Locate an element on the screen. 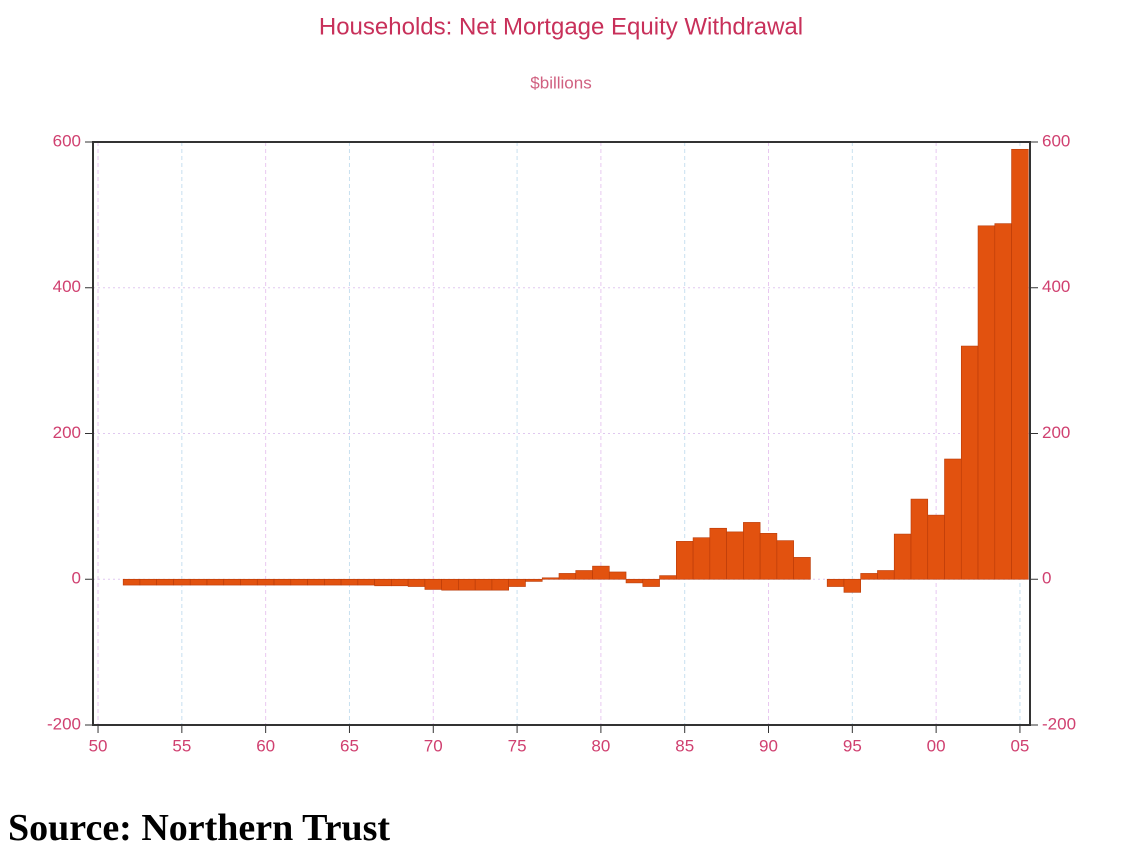 The height and width of the screenshot is (850, 1122). x-tick-label: 85 is located at coordinates (684, 745).